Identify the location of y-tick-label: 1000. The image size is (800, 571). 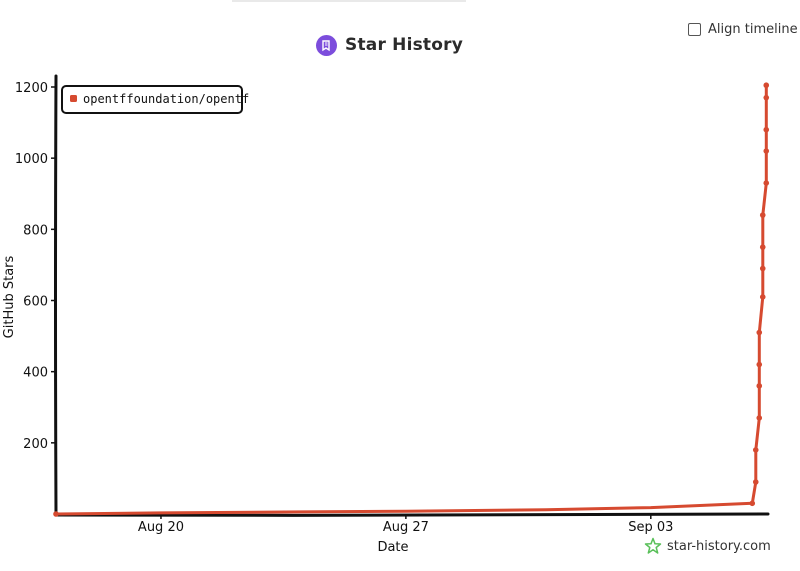
(31, 159).